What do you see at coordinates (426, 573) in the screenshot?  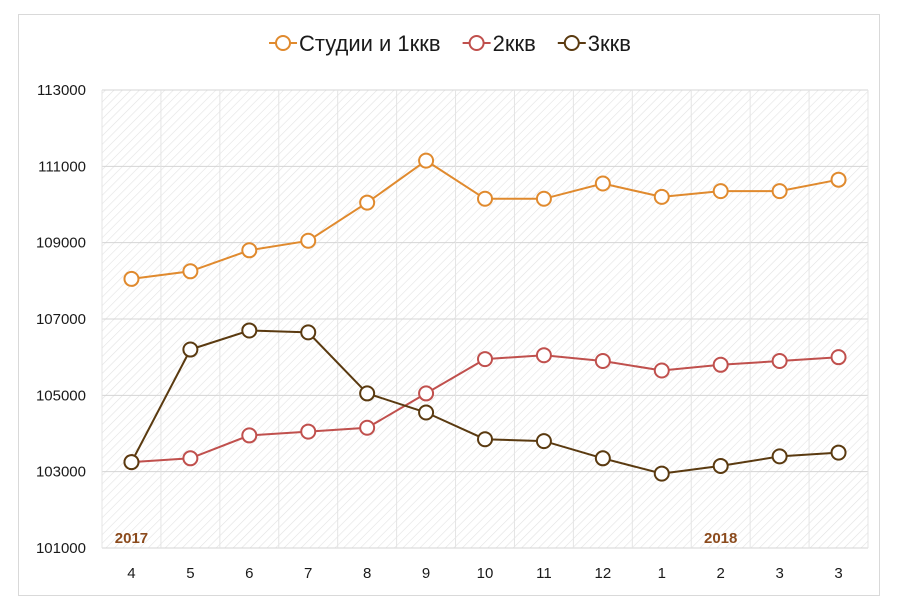 I see `x-tick-label-5: 9` at bounding box center [426, 573].